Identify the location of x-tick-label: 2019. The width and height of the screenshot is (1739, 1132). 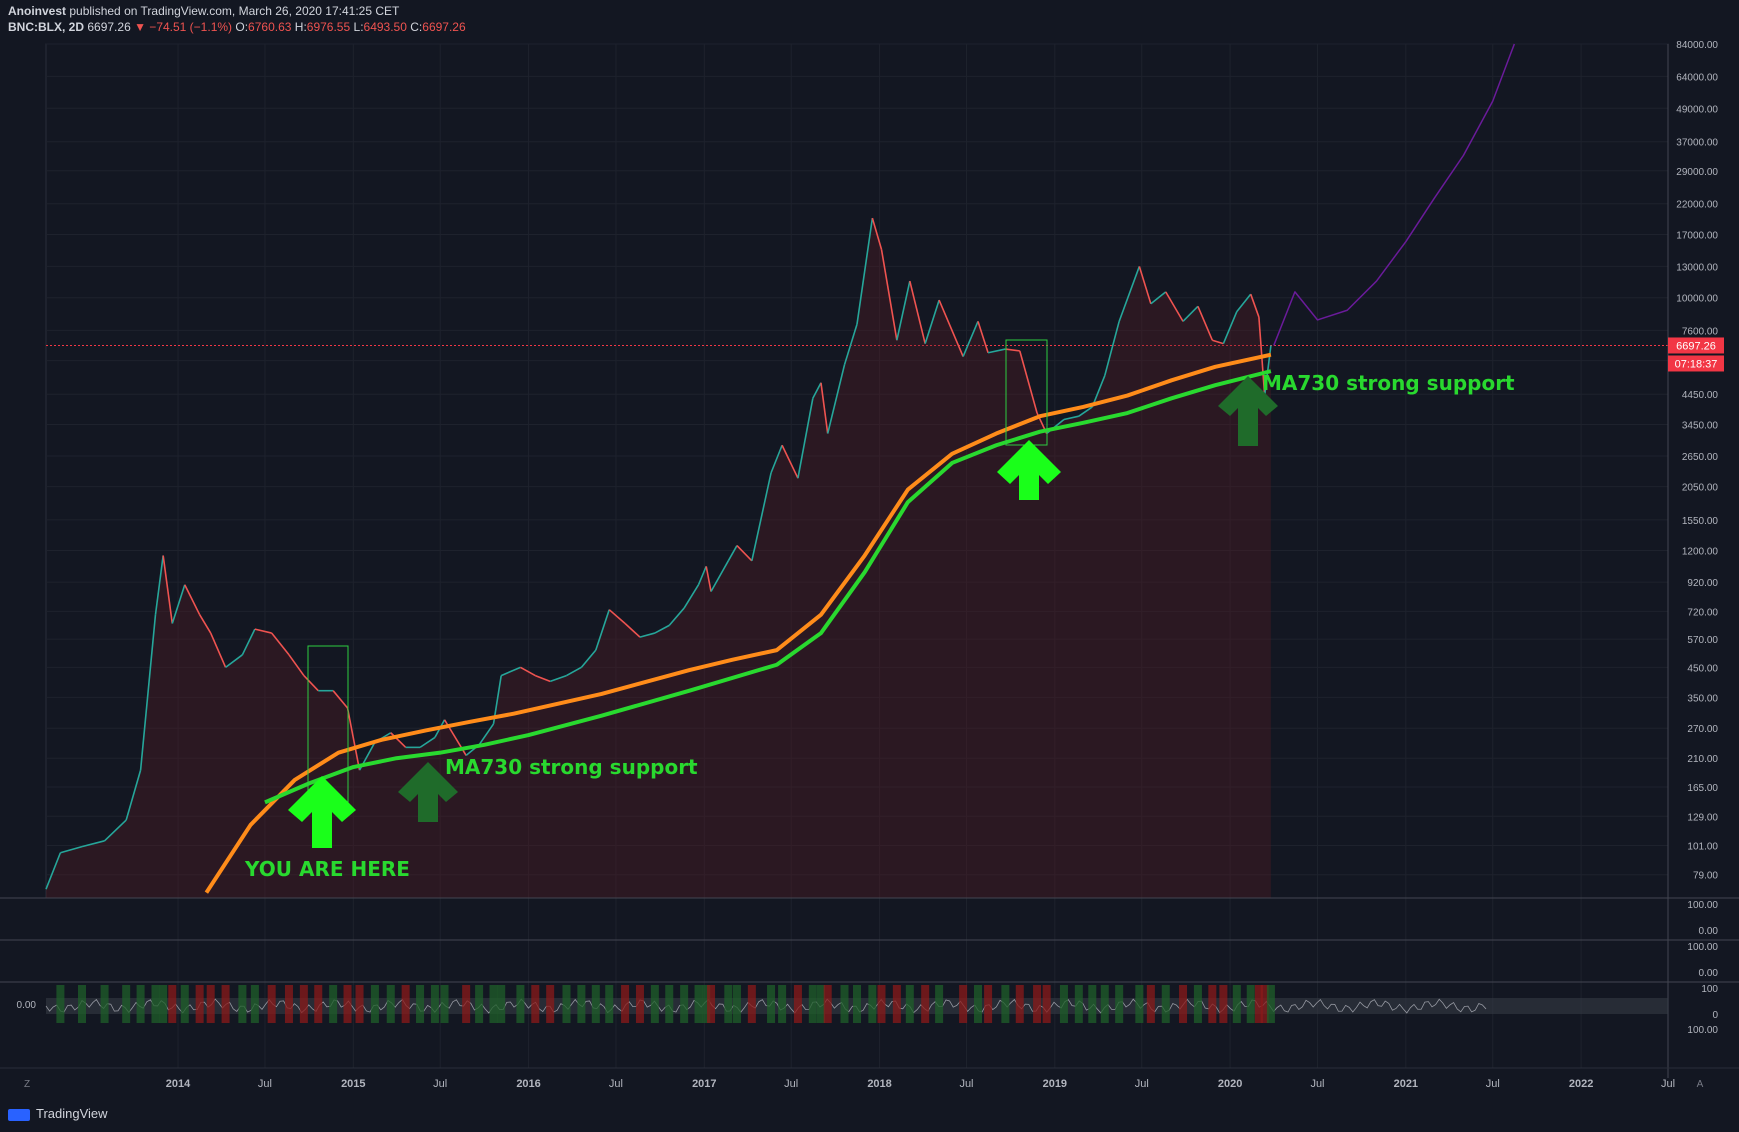
(1055, 1084).